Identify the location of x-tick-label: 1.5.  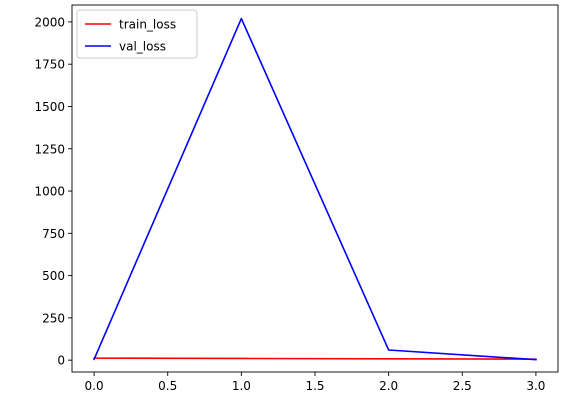
(314, 386).